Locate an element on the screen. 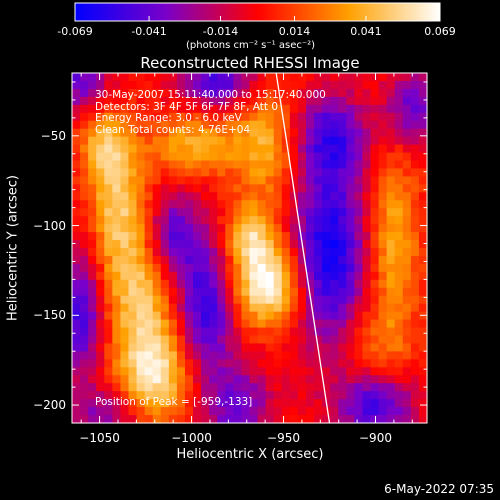 The width and height of the screenshot is (500, 500). y-axis-label: Heliocentric Y (arcsec) is located at coordinates (13, 248).